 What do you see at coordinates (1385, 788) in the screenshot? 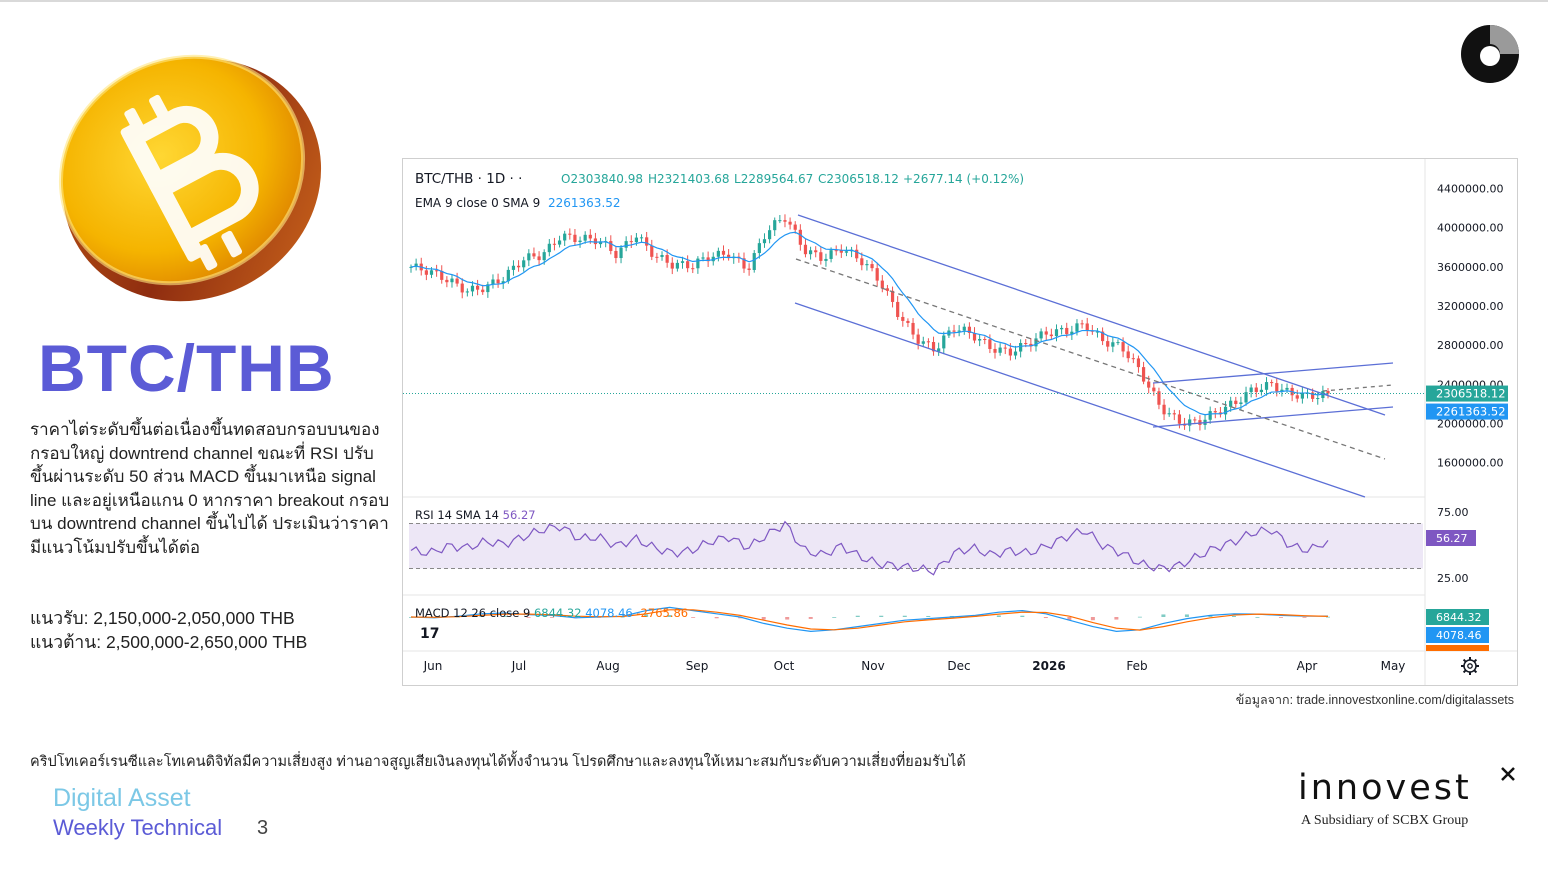
I see `brand-logo-text: innovest` at bounding box center [1385, 788].